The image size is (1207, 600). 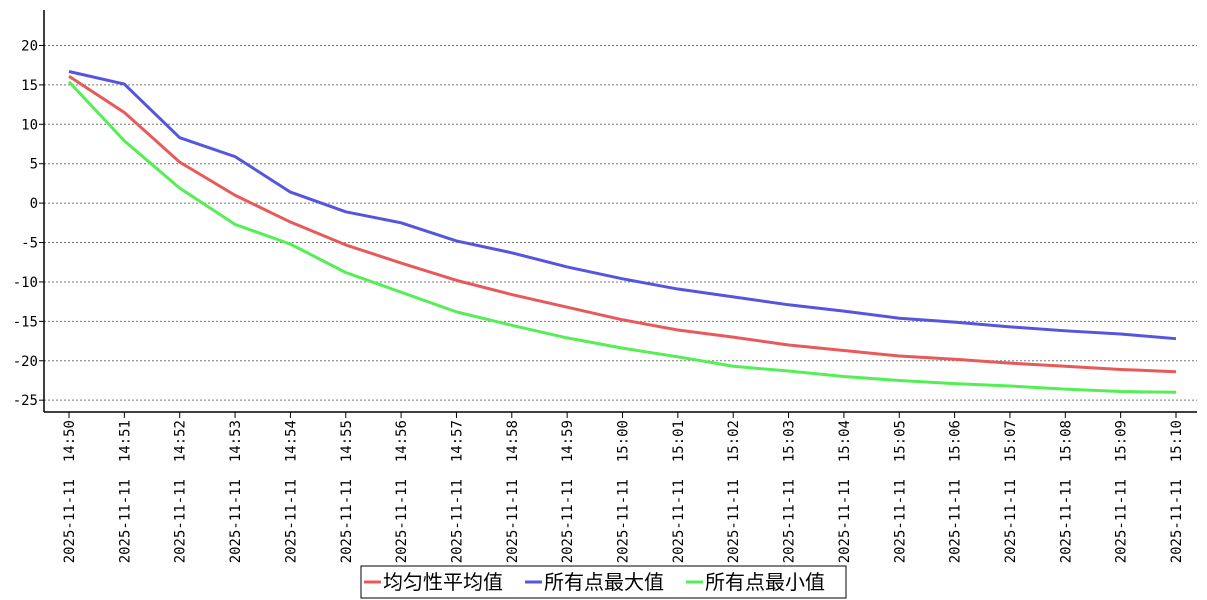 I want to click on legend: 均匀性平均值 所有点最大值 所有点最小值, so click(x=603, y=582).